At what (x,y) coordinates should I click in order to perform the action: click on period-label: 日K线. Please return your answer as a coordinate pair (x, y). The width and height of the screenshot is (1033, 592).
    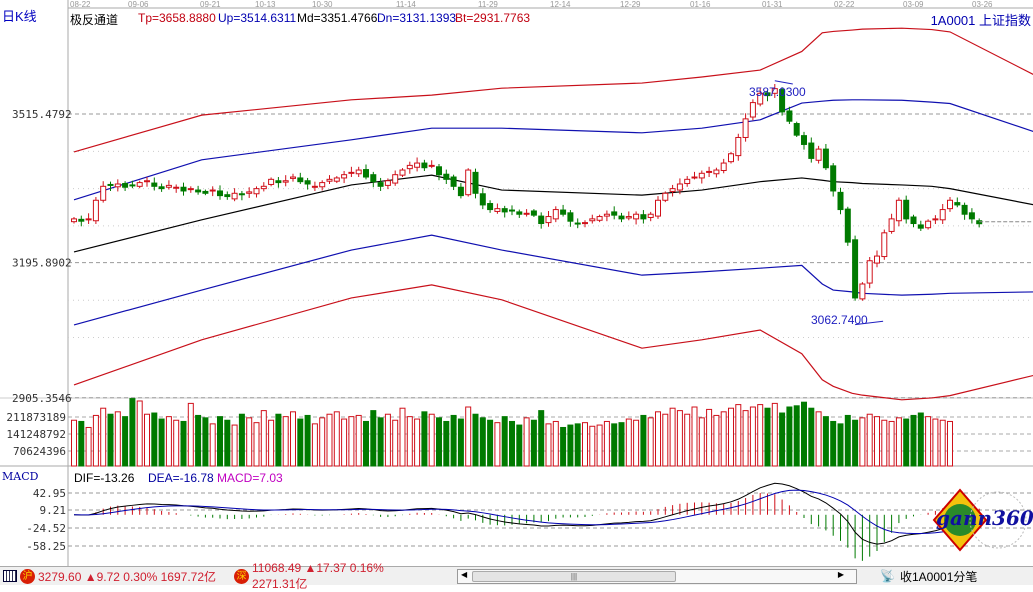
    Looking at the image, I should click on (19, 16).